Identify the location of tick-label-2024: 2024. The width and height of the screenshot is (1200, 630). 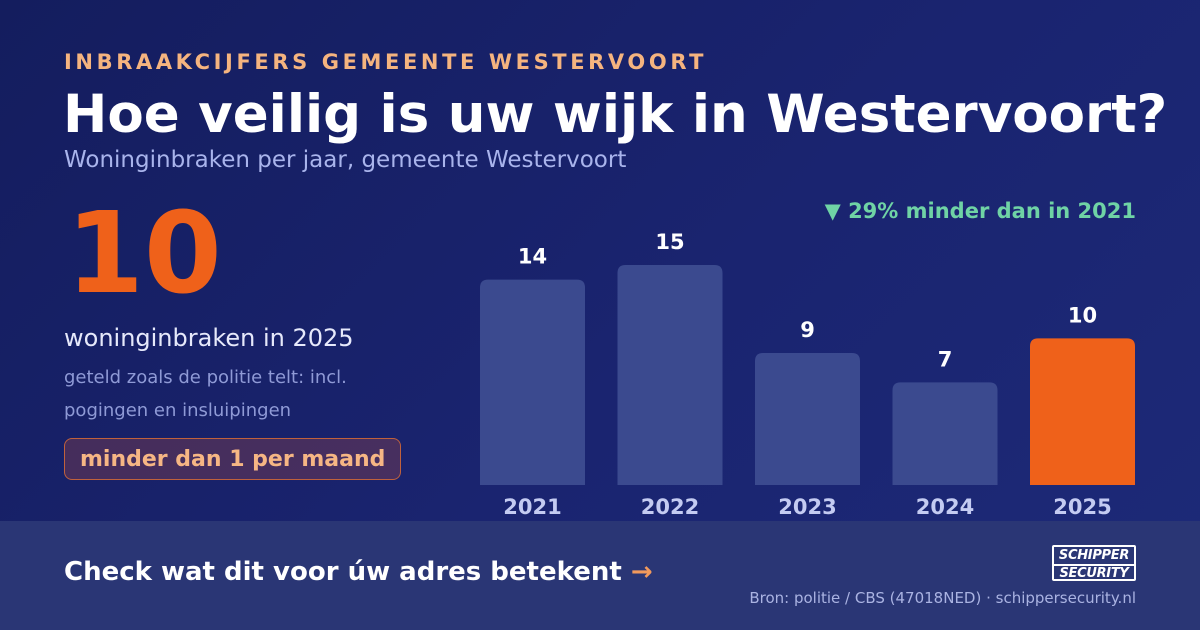
(945, 507).